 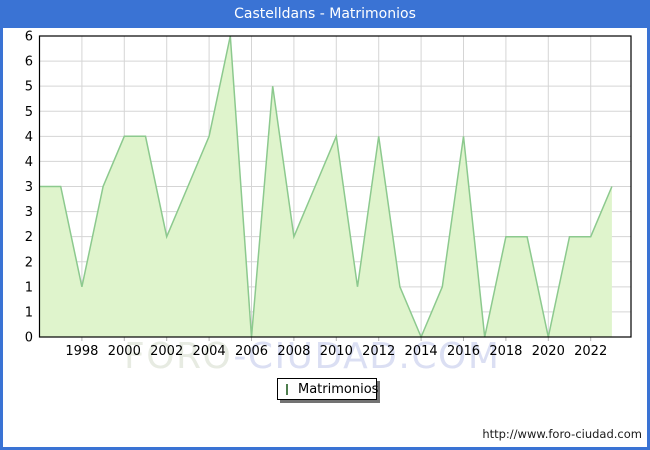 What do you see at coordinates (209, 351) in the screenshot?
I see `svg-text: 2004` at bounding box center [209, 351].